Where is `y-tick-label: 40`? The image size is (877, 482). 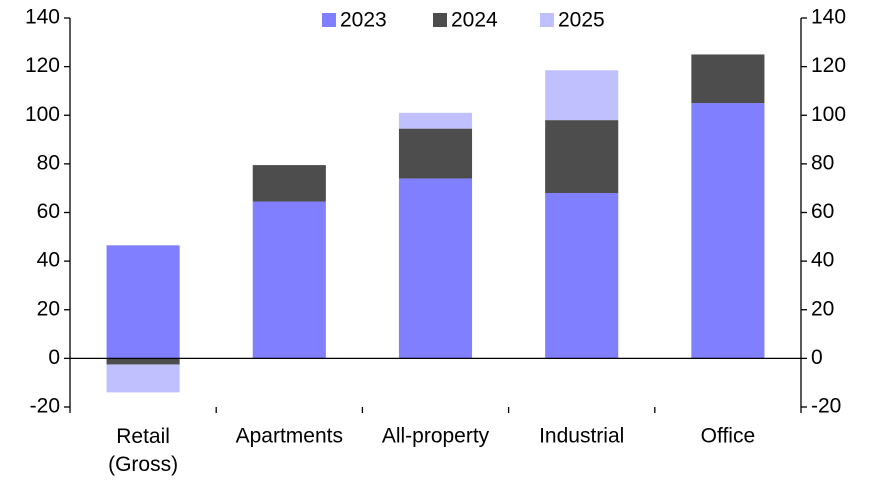 y-tick-label: 40 is located at coordinates (48, 260).